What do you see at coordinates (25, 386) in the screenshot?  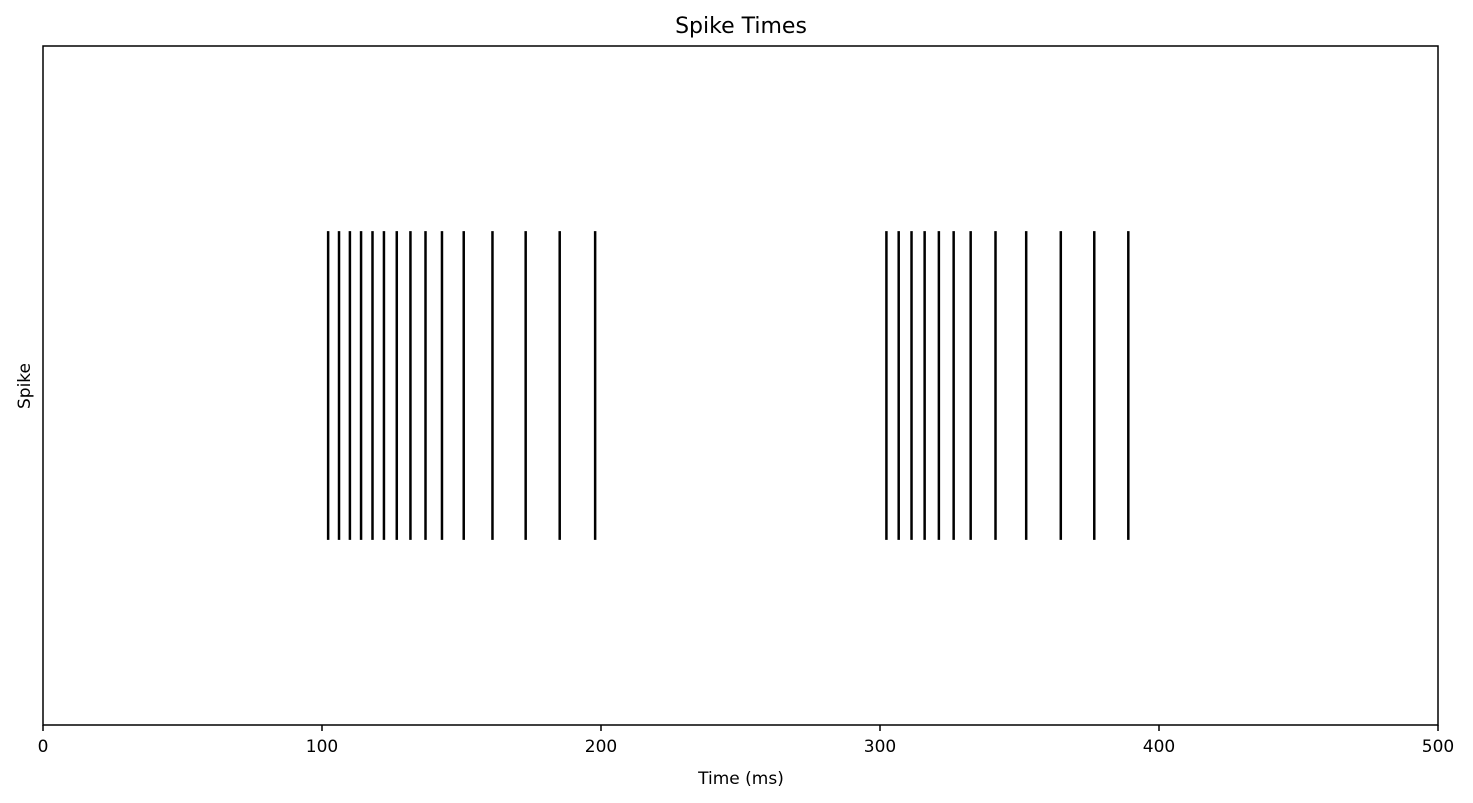 I see `y-axis-label: Spike` at bounding box center [25, 386].